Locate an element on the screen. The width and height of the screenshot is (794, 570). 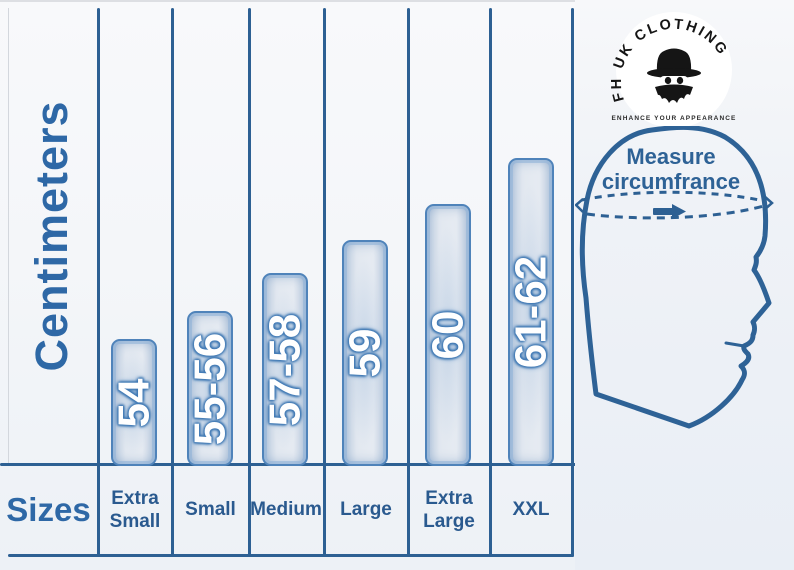
size-bar-extra-large: 60 is located at coordinates (448, 335).